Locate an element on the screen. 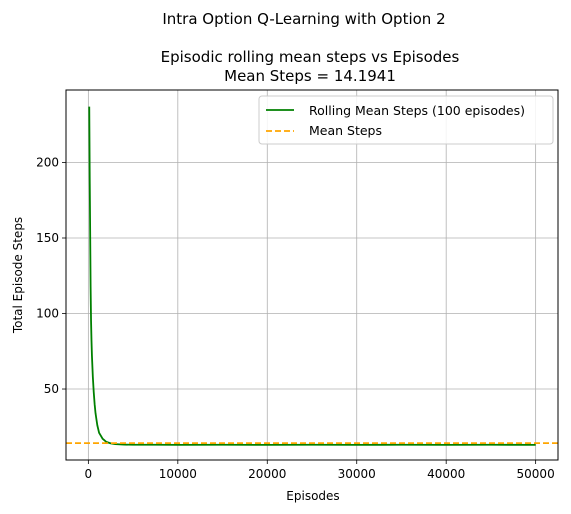 This screenshot has height=514, width=571. y-ticks: 50 100 150 200 is located at coordinates (51, 275).